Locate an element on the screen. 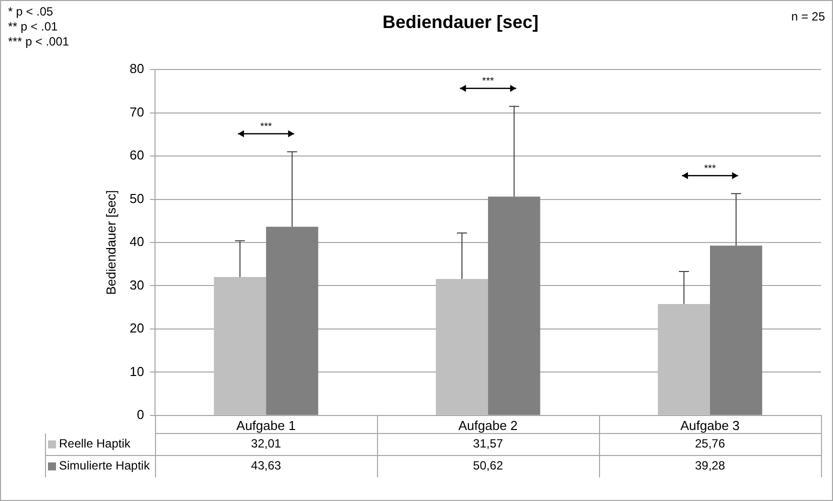  x-tick-label: Aufgabe 2 is located at coordinates (488, 425).